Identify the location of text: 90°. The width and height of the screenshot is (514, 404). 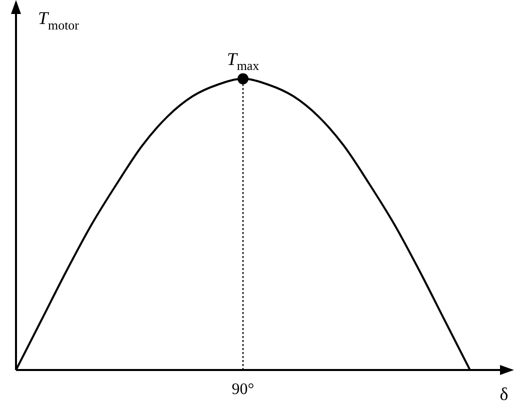
(243, 389).